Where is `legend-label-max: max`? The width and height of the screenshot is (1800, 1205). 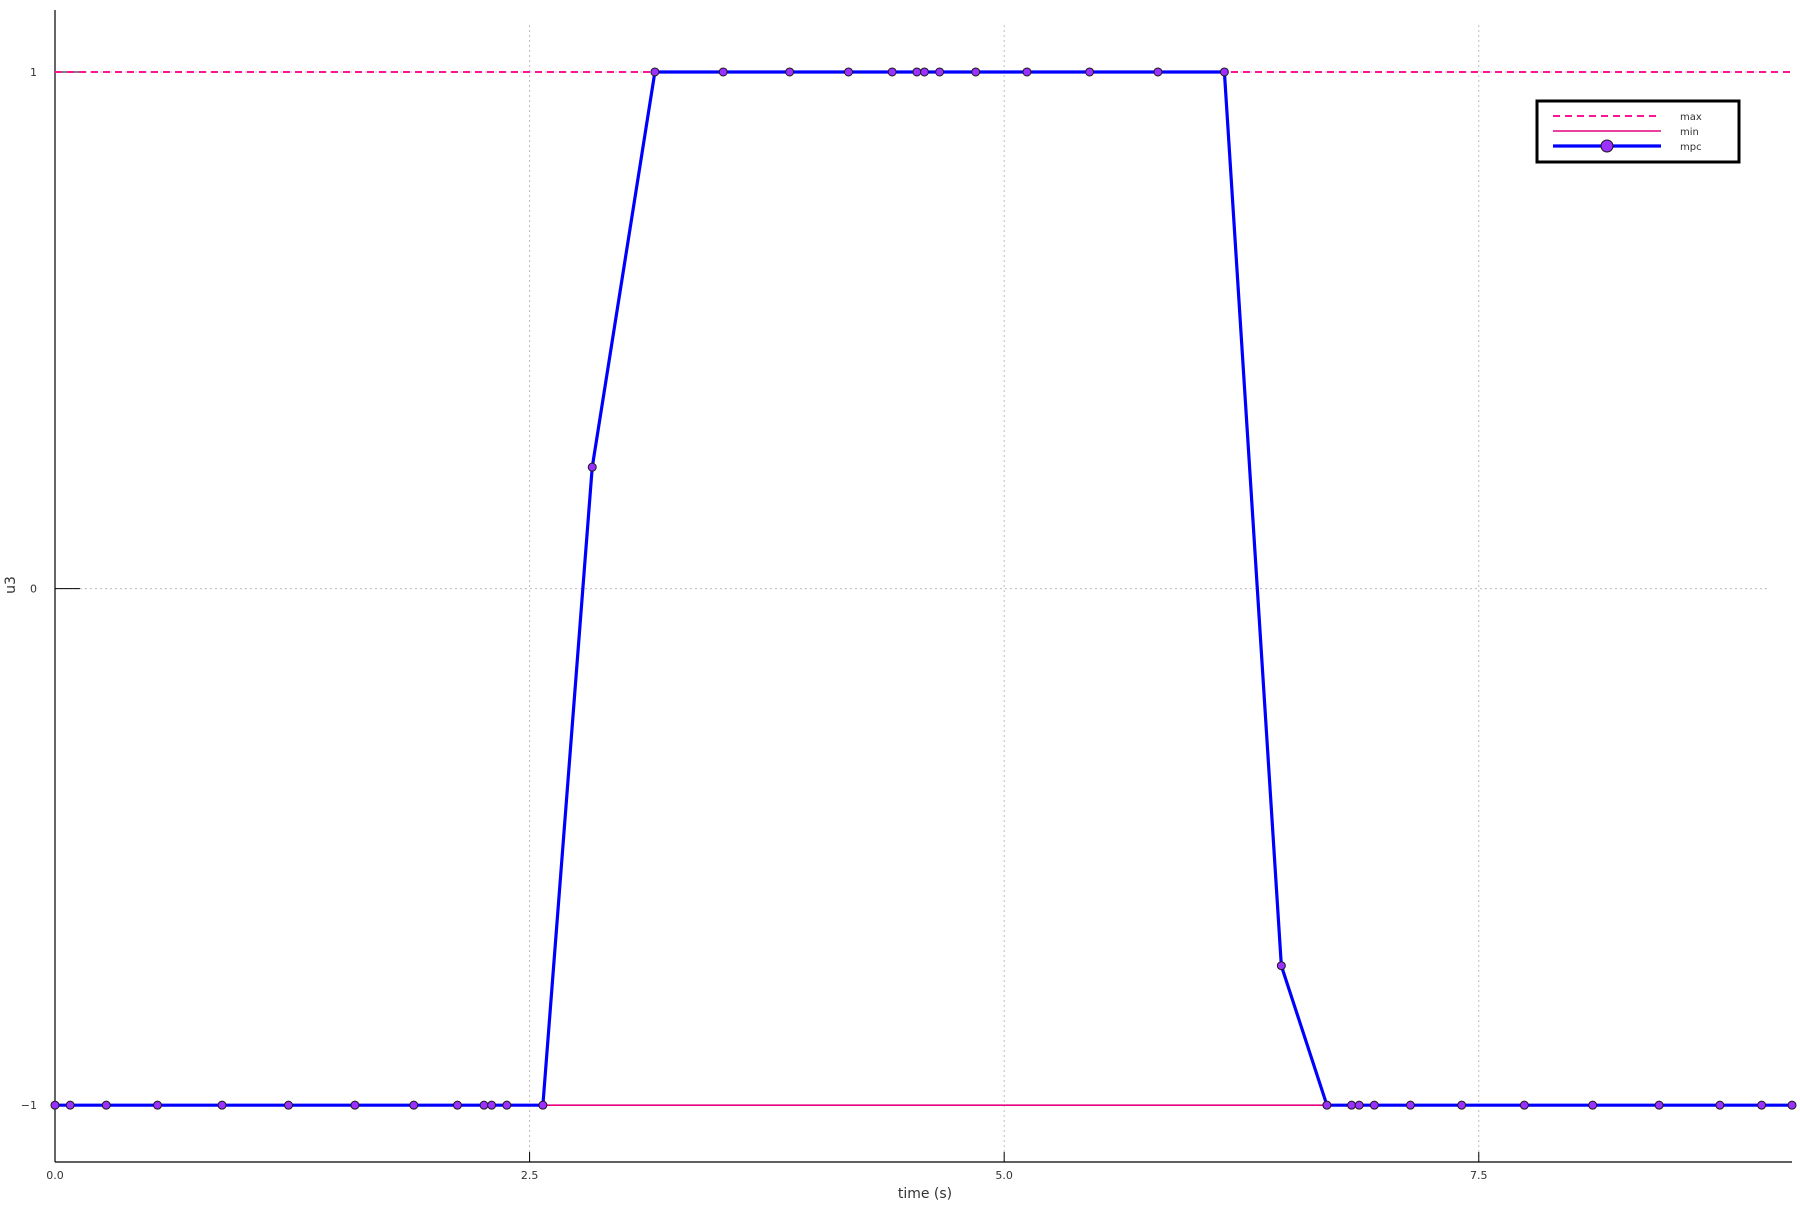
legend-label-max: max is located at coordinates (1691, 117).